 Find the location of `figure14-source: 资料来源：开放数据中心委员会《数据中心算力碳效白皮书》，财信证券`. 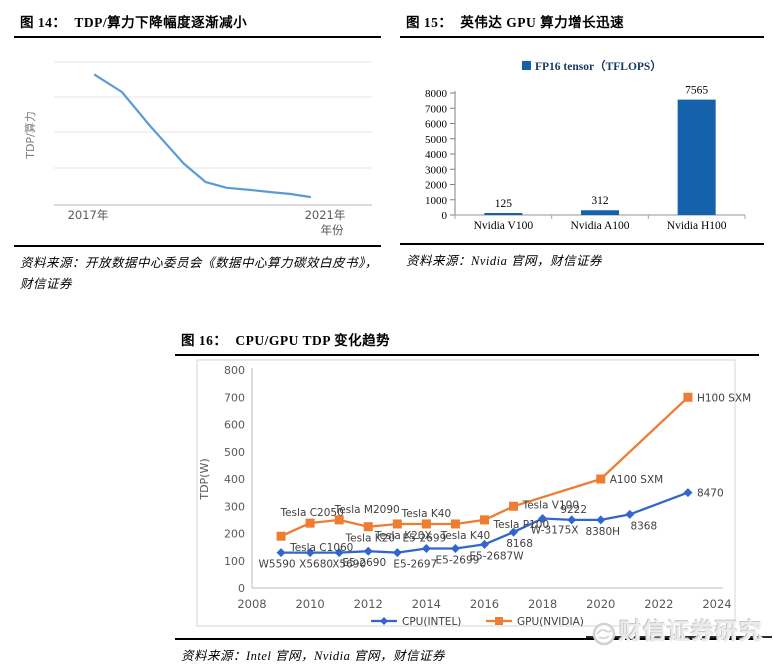

figure14-source: 资料来源：开放数据中心委员会《数据中心算力碳效白皮书》，财信证券 is located at coordinates (197, 269).